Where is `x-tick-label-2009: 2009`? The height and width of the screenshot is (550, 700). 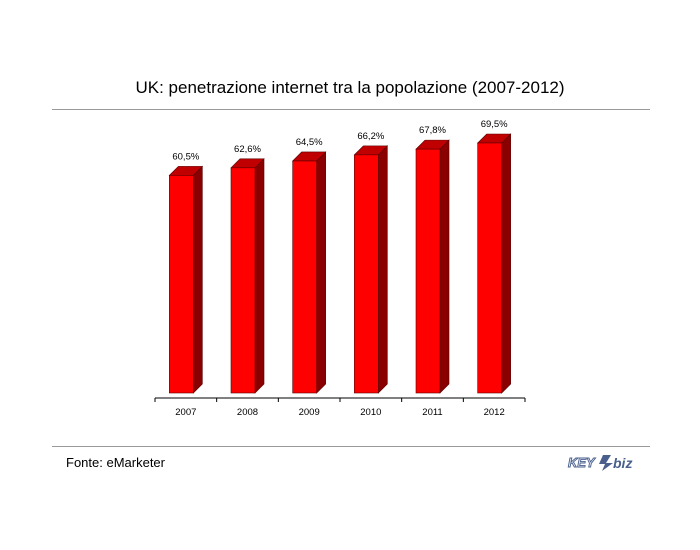
x-tick-label-2009: 2009 is located at coordinates (309, 412).